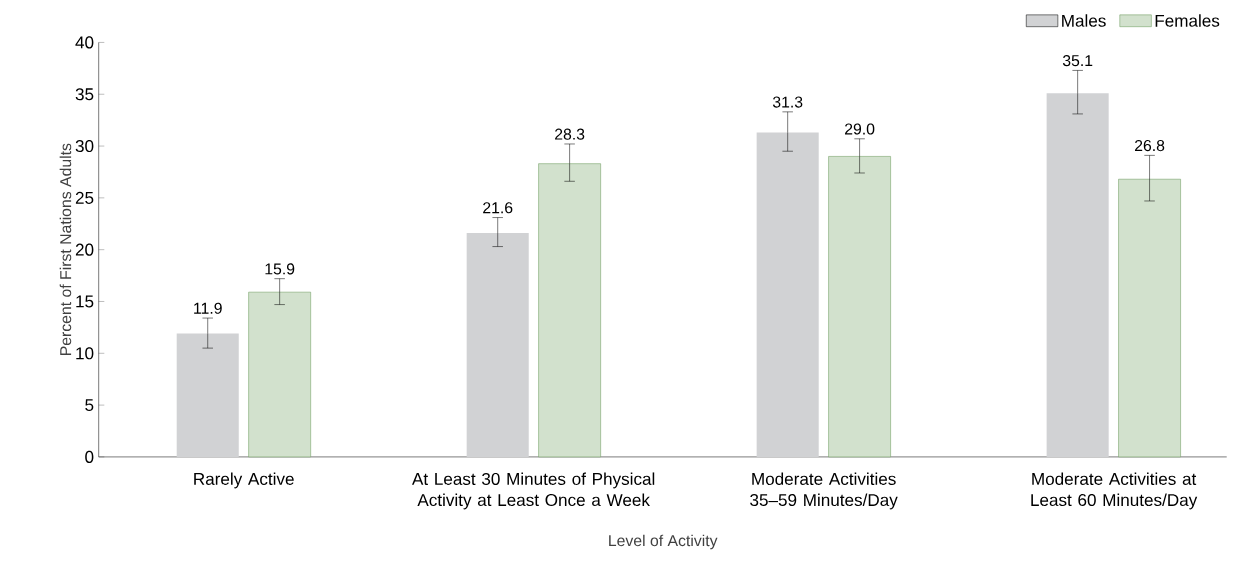 This screenshot has height=565, width=1243. Describe the element at coordinates (85, 353) in the screenshot. I see `y-tick-label: 10` at that location.